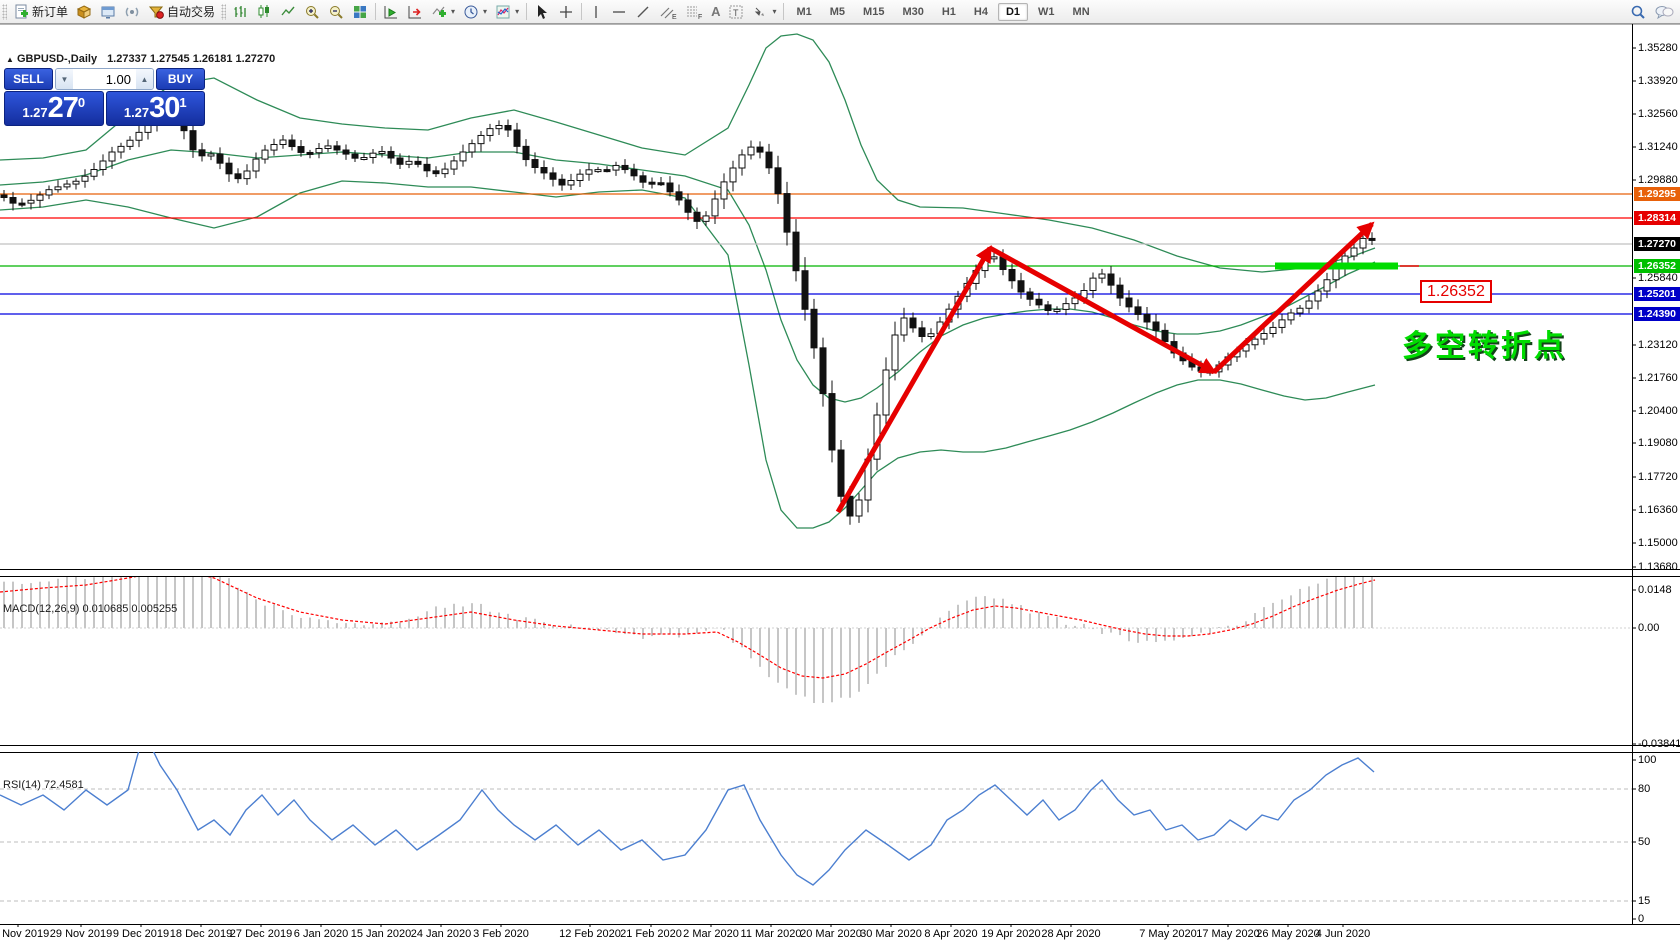  Describe the element at coordinates (391, 12) in the screenshot. I see `auto-scroll-button` at that location.